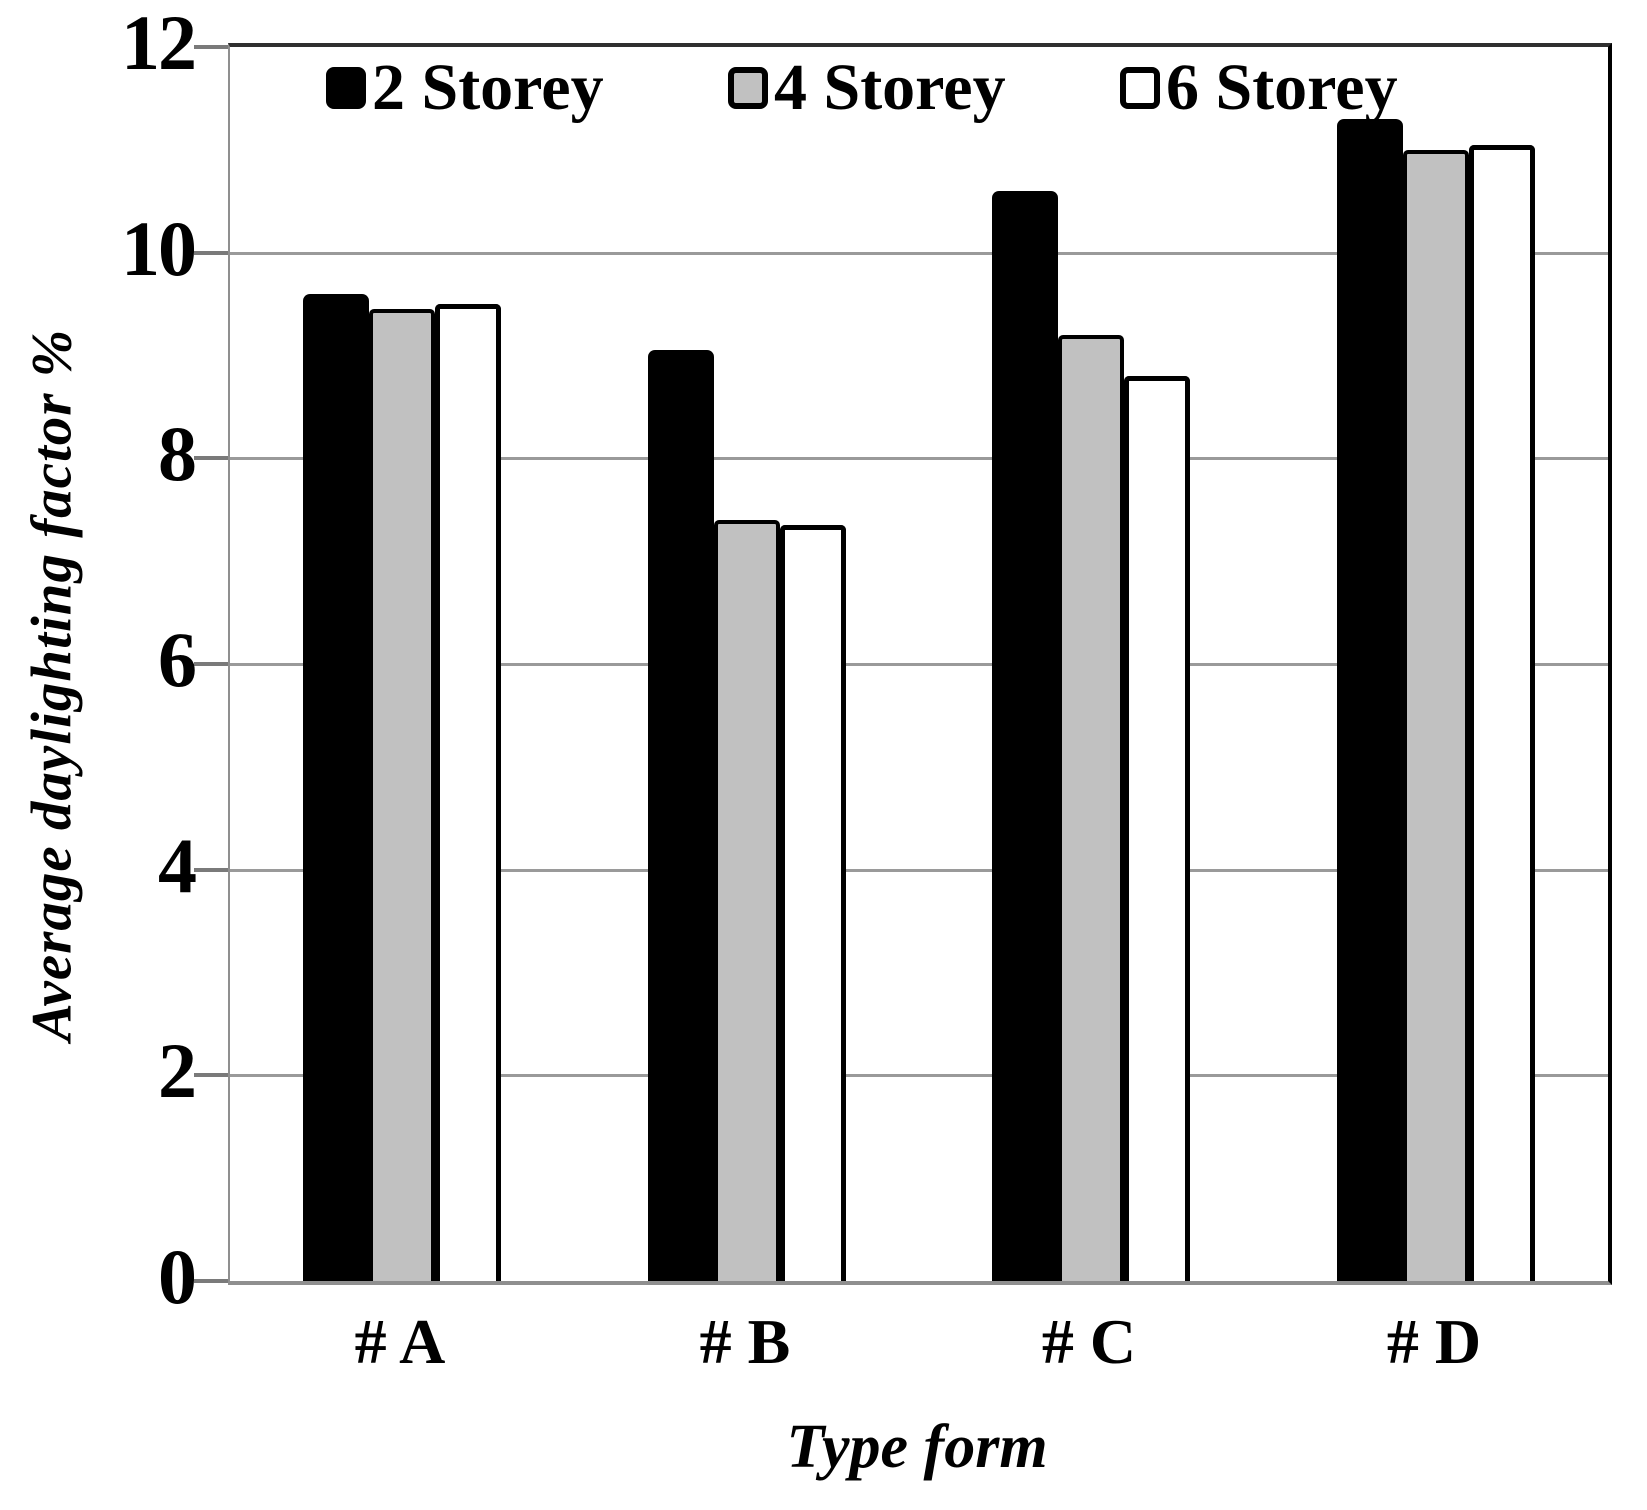 The height and width of the screenshot is (1510, 1647). Describe the element at coordinates (919, 459) in the screenshot. I see `gridline-y8` at that location.